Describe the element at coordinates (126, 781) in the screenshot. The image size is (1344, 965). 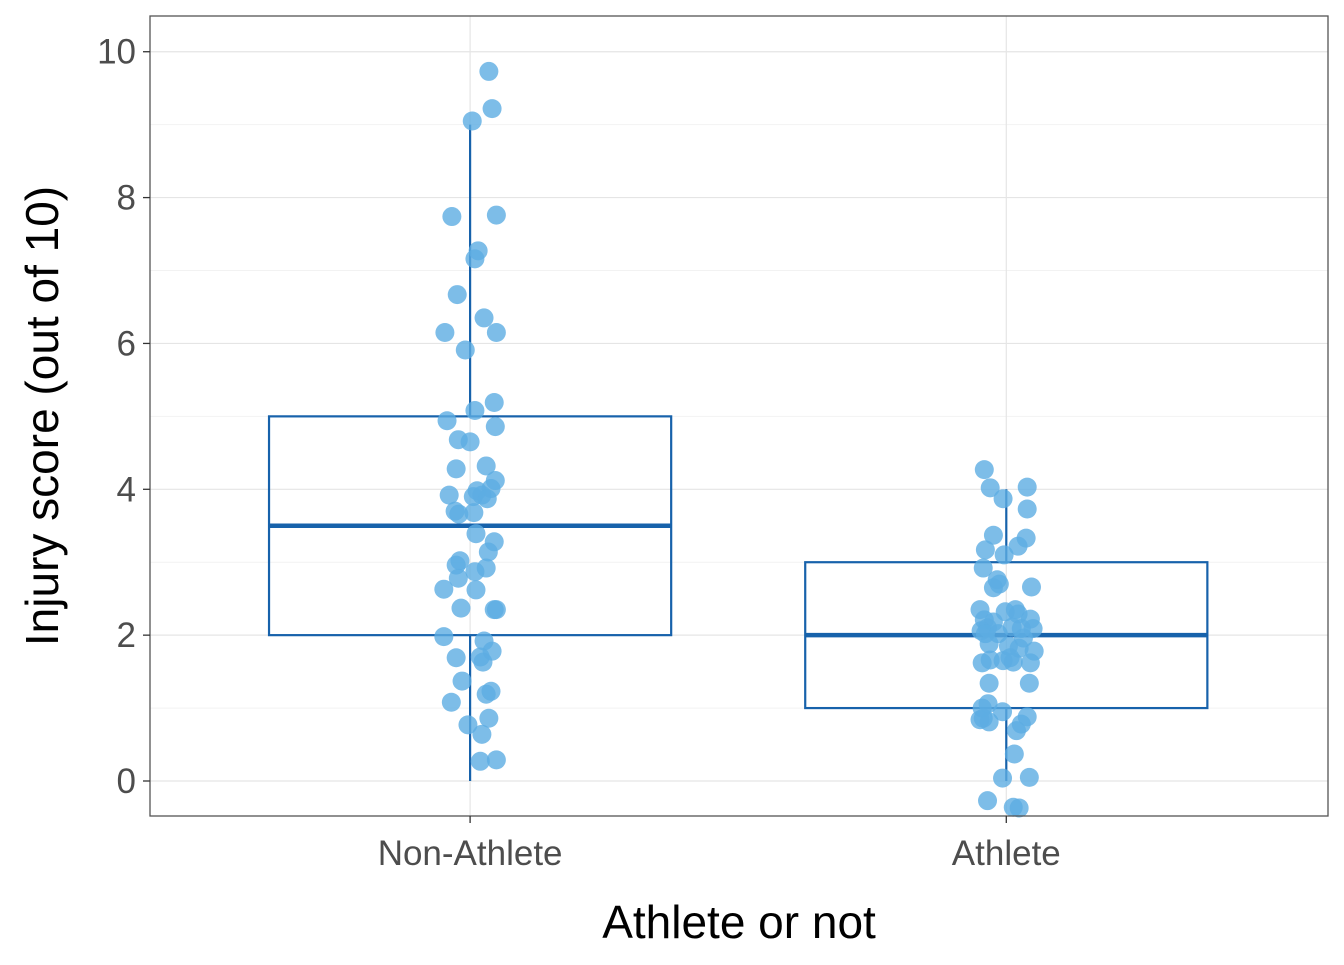
I see `y-tick-label: 0` at that location.